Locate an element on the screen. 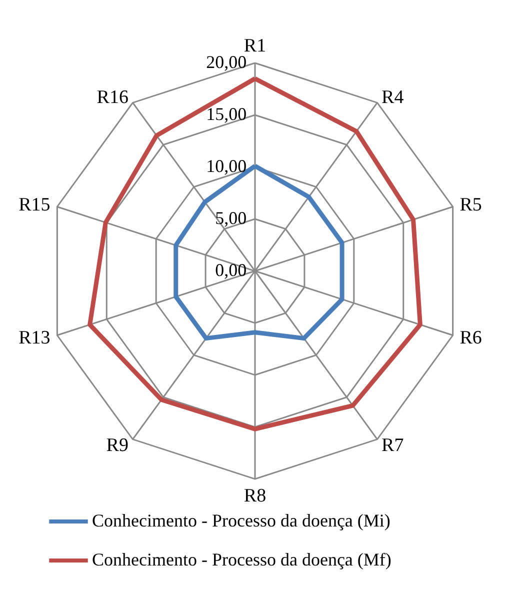 This screenshot has height=598, width=513. spoke-label: R6 is located at coordinates (471, 338).